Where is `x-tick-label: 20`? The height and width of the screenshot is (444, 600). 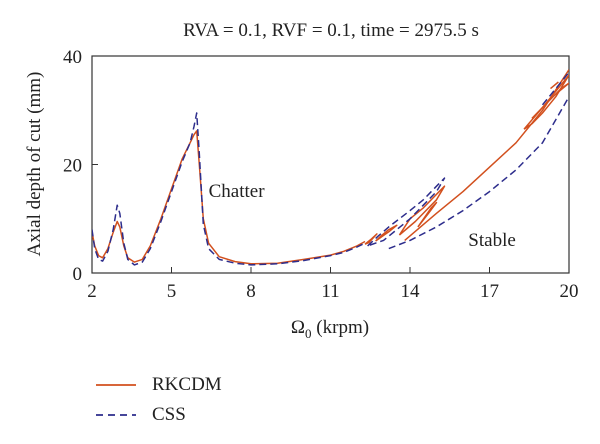 x-tick-label: 20 is located at coordinates (569, 291).